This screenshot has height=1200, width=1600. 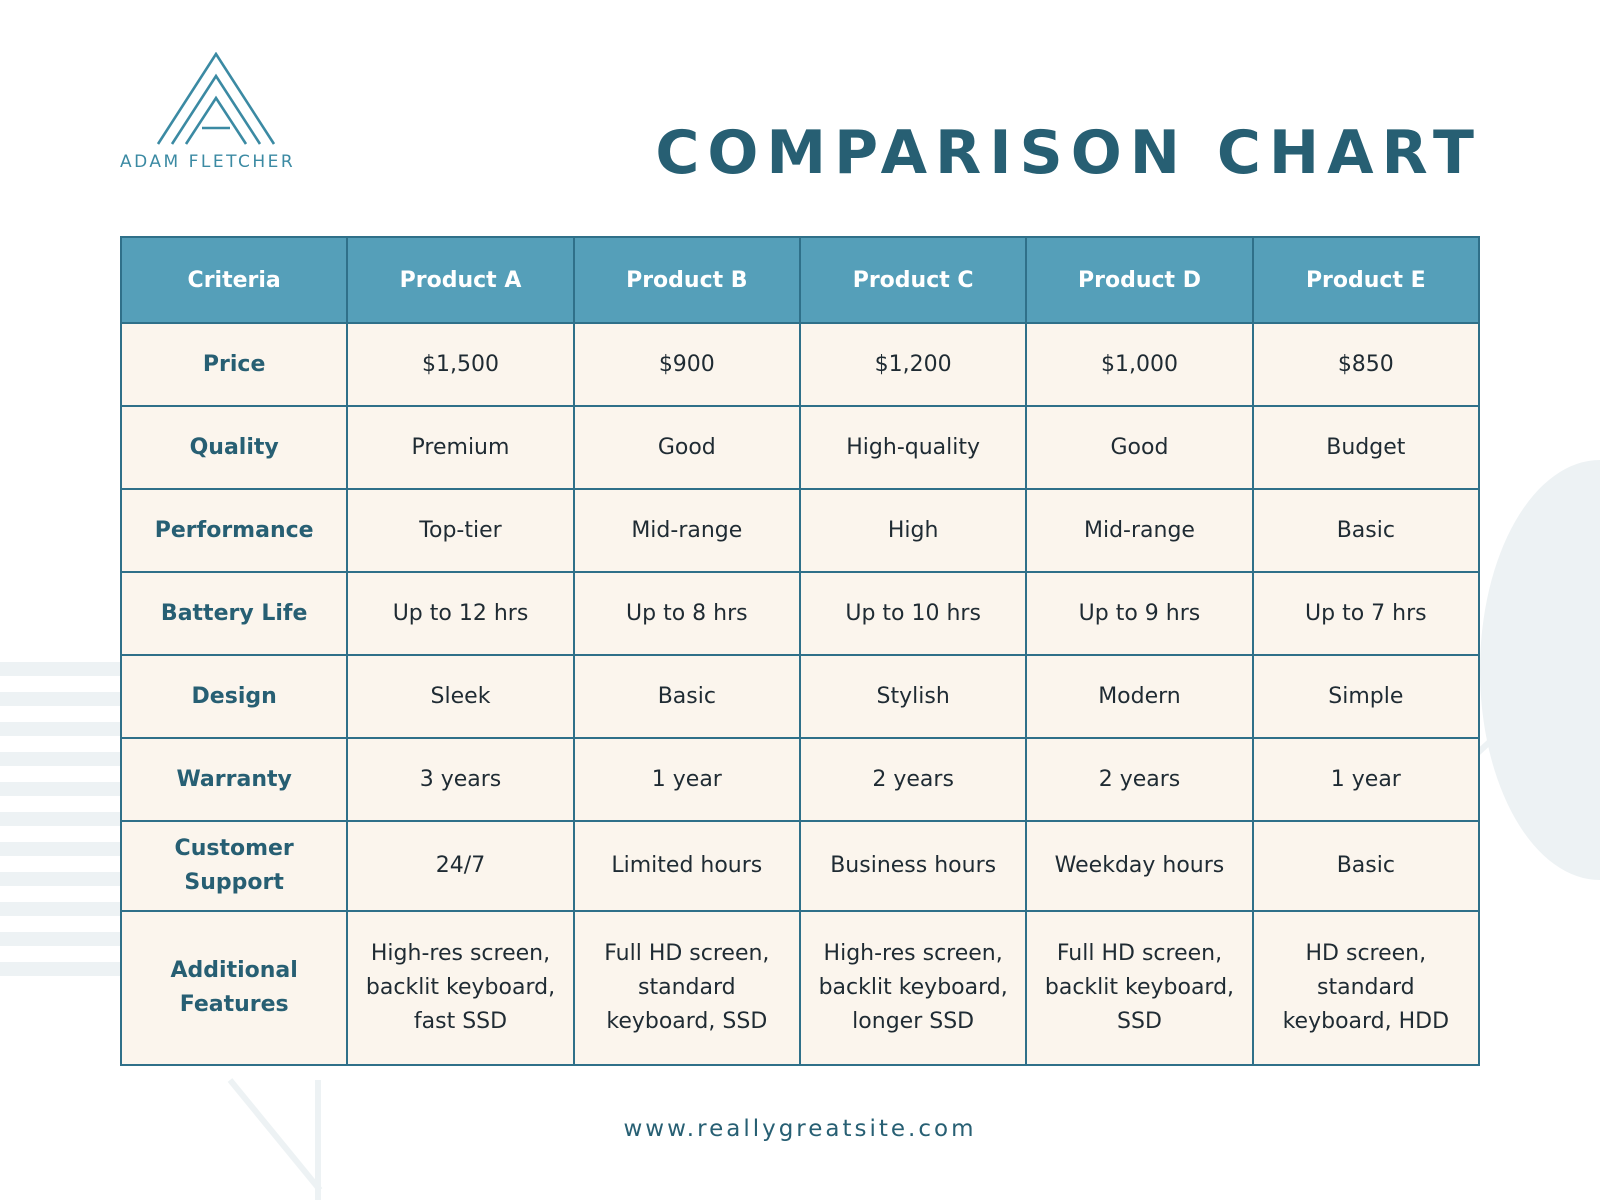 What do you see at coordinates (1366, 696) in the screenshot?
I see `value-cell: Simple` at bounding box center [1366, 696].